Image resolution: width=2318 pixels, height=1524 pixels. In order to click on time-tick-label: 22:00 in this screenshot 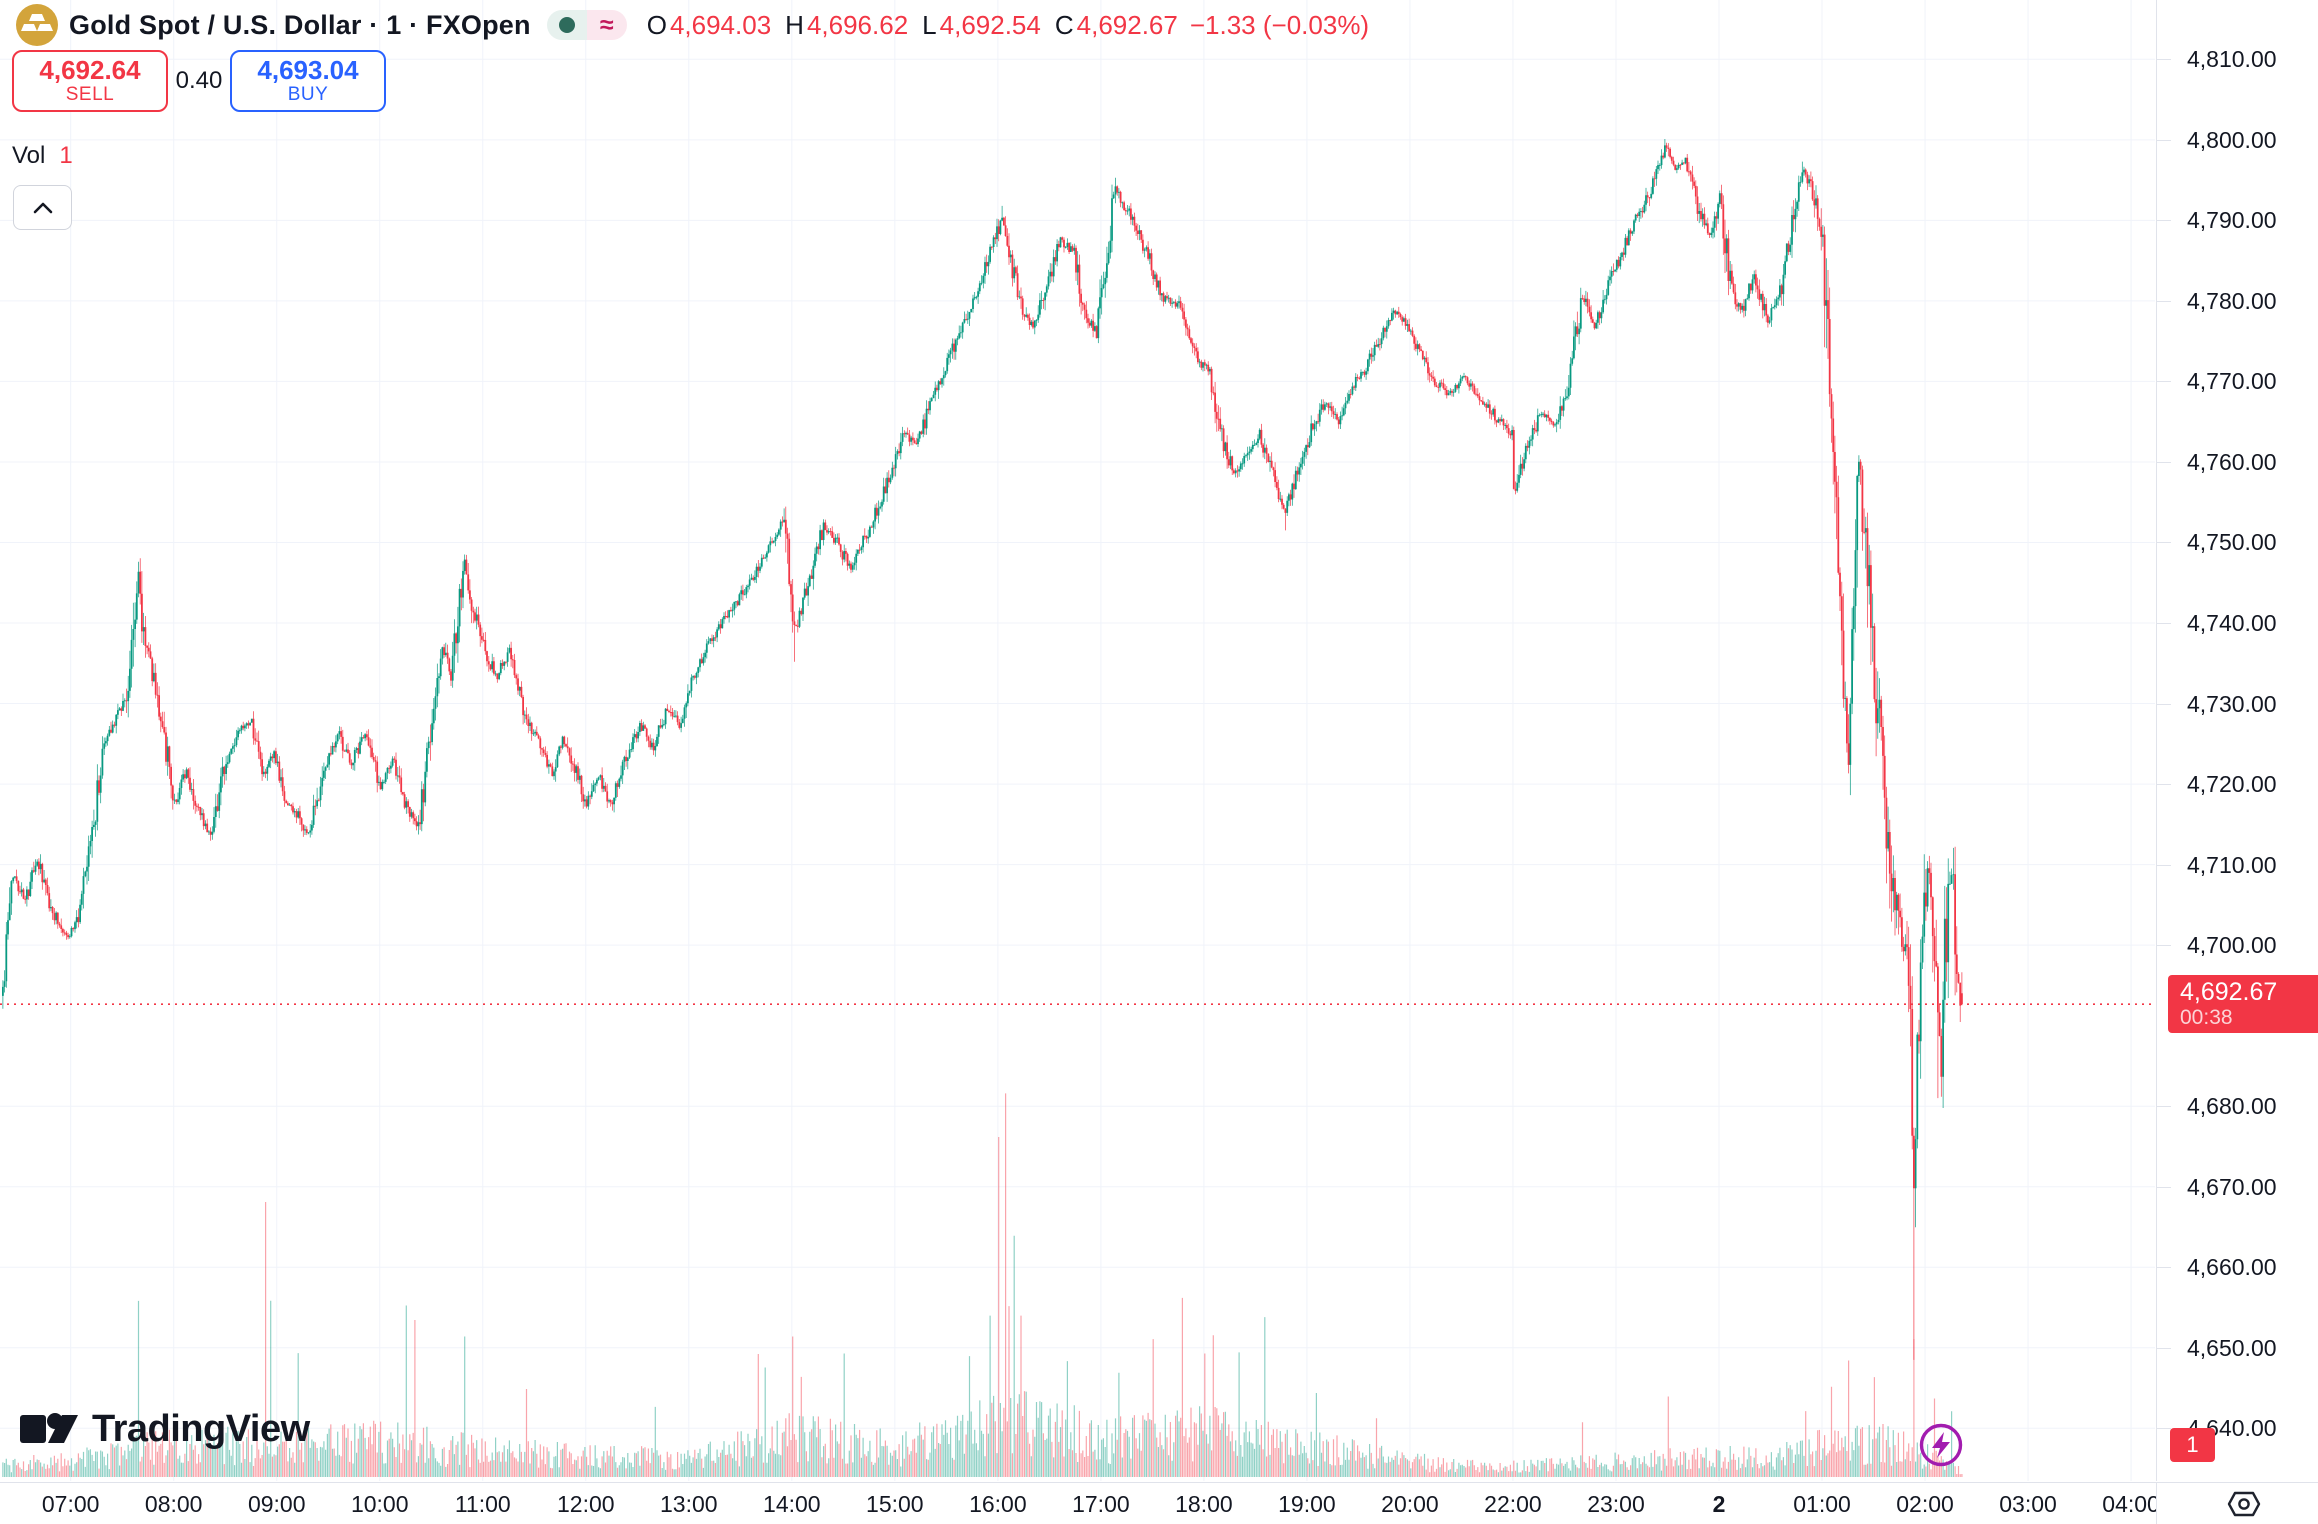, I will do `click(1513, 1504)`.